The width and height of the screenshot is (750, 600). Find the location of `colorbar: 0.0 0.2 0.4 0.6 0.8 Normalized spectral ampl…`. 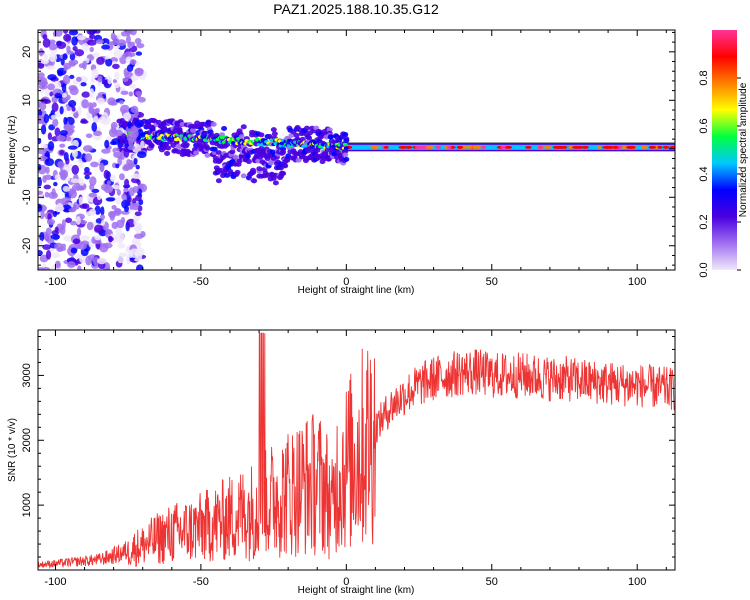

colorbar: 0.0 0.2 0.4 0.6 0.8 Normalized spectral ampl… is located at coordinates (723, 154).